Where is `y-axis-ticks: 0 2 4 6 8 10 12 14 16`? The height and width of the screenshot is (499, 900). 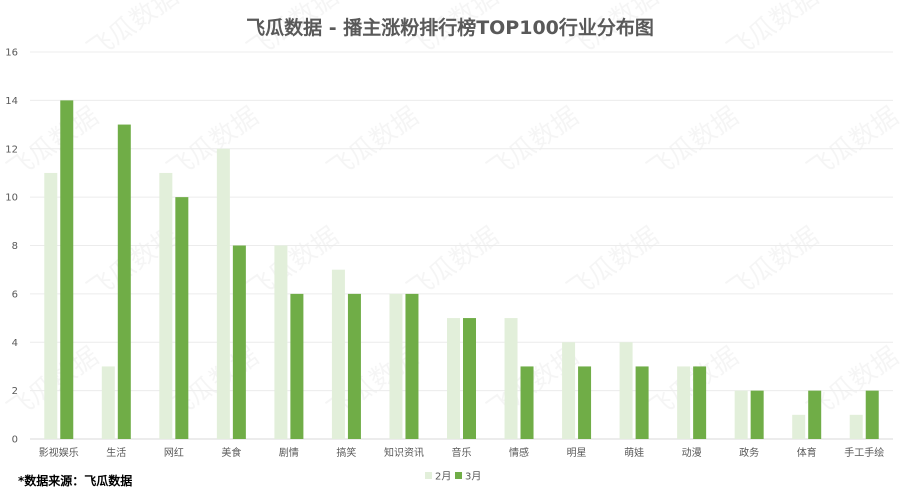 y-axis-ticks: 0 2 4 6 8 10 12 14 16 is located at coordinates (11, 247).